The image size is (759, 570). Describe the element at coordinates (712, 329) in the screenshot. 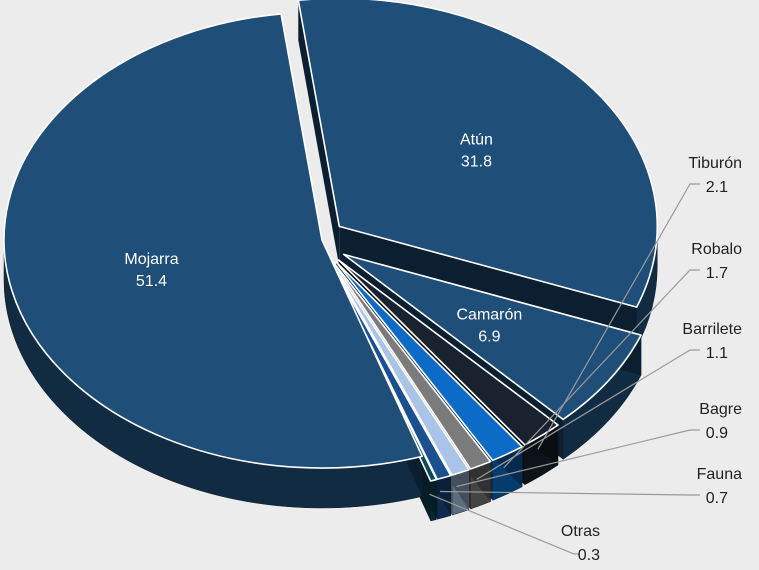

I see `label-name-barrilete: Barrilete` at that location.